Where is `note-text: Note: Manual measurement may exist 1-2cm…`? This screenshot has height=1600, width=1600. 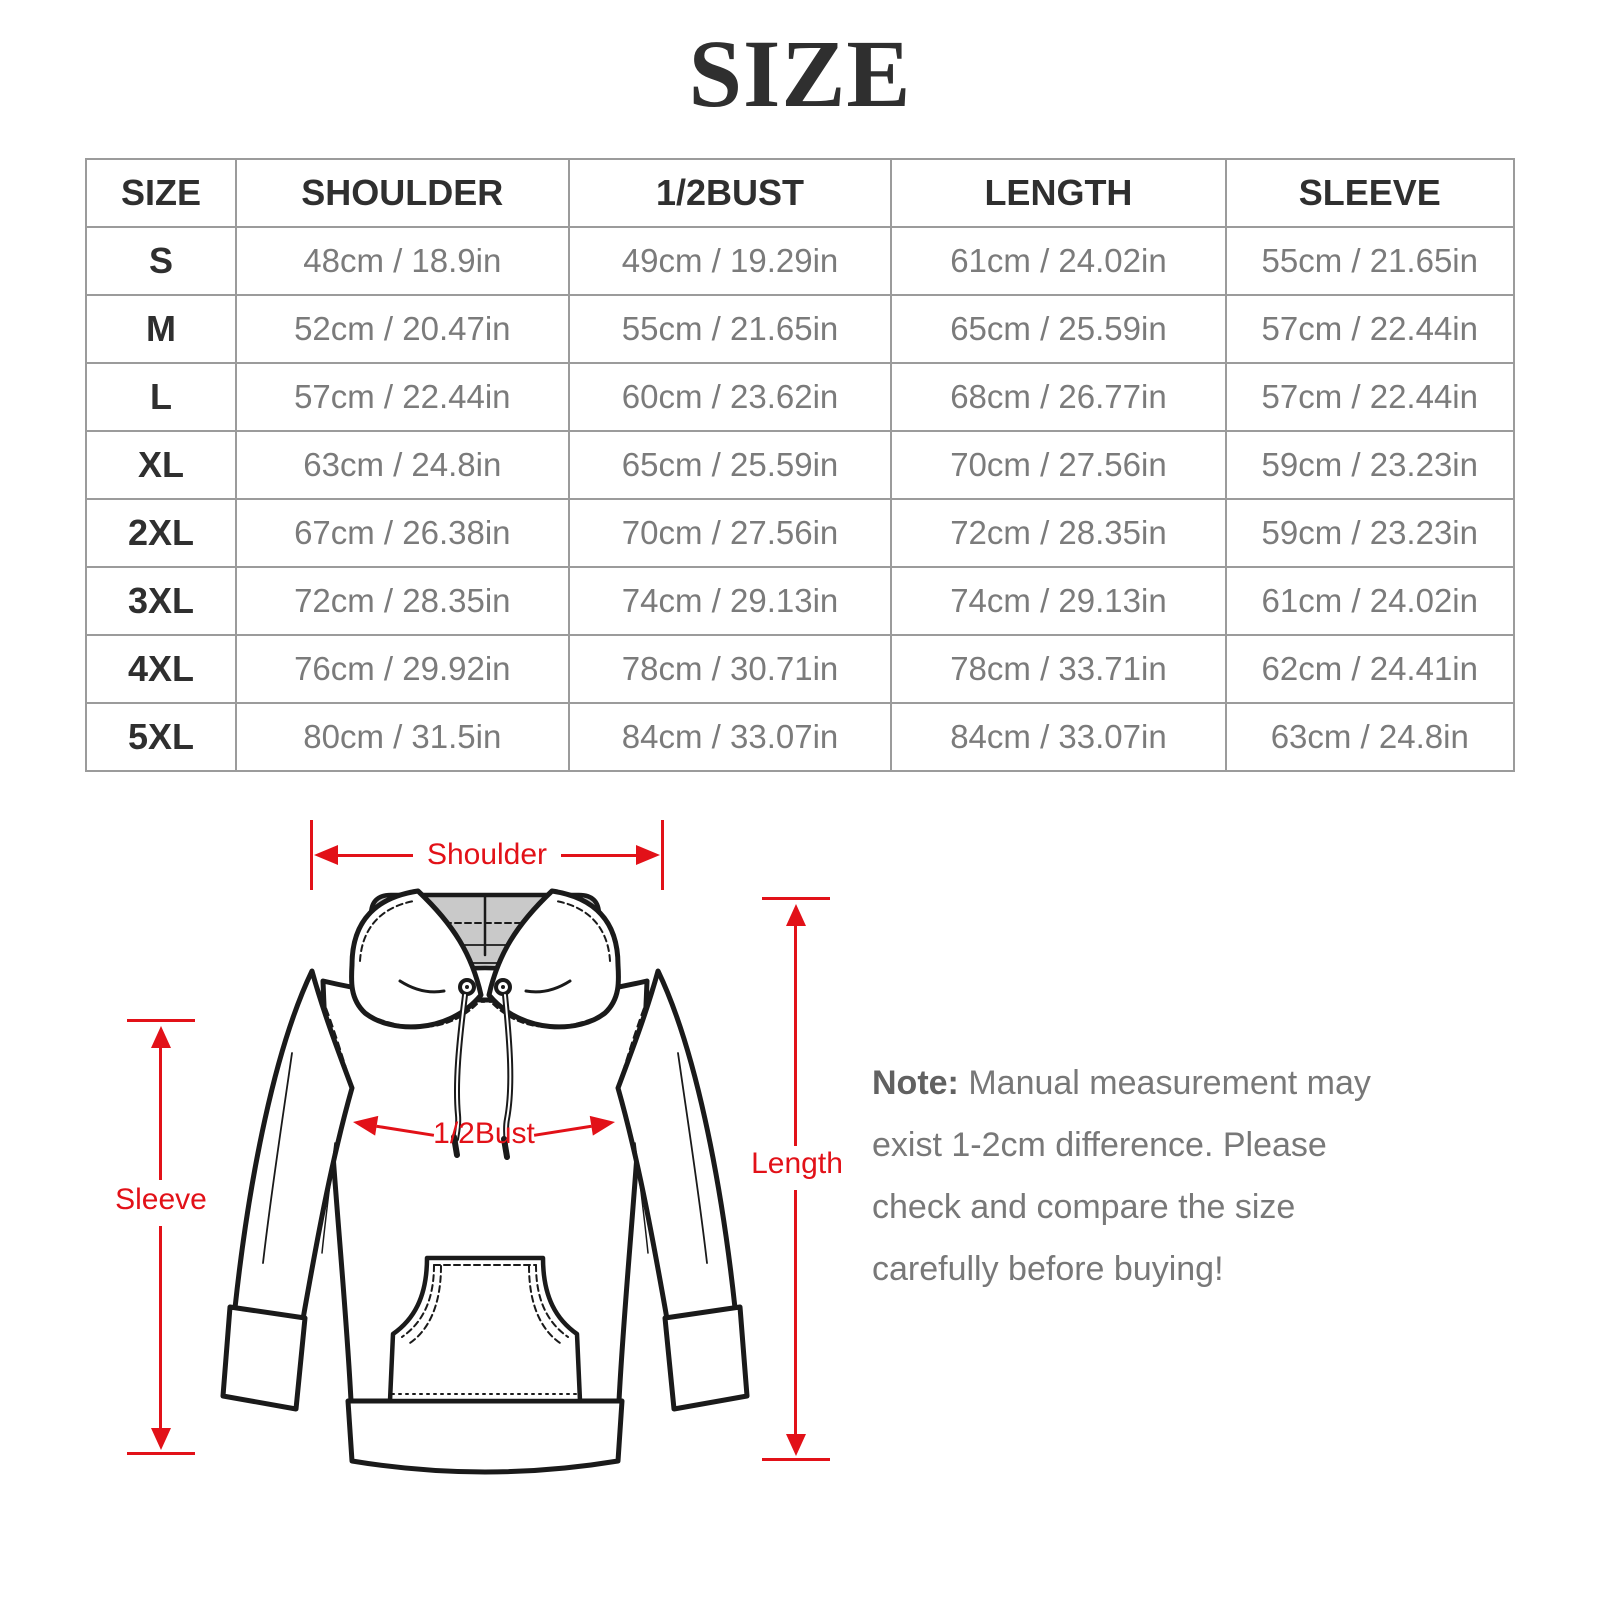
note-text: Note: Manual measurement may exist 1-2cm… is located at coordinates (1182, 1176).